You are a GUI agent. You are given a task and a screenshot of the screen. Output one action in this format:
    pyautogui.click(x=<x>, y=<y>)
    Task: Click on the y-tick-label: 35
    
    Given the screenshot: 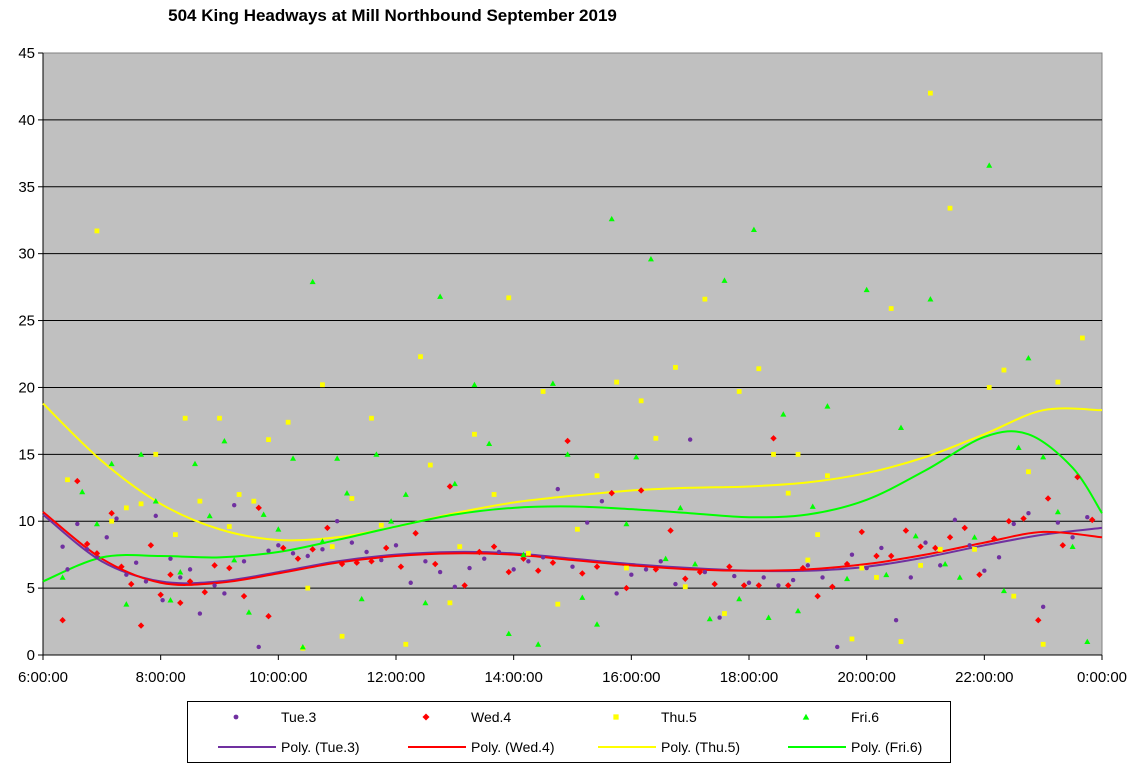 What is the action you would take?
    pyautogui.click(x=26, y=187)
    